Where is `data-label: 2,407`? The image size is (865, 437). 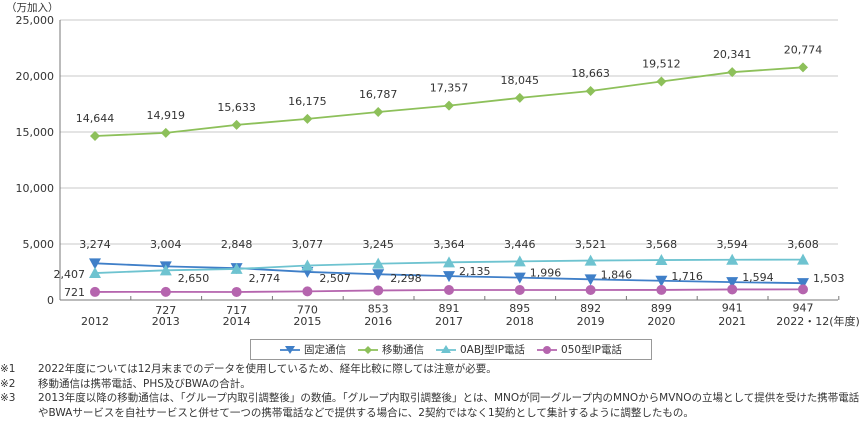
data-label: 2,407 is located at coordinates (70, 274).